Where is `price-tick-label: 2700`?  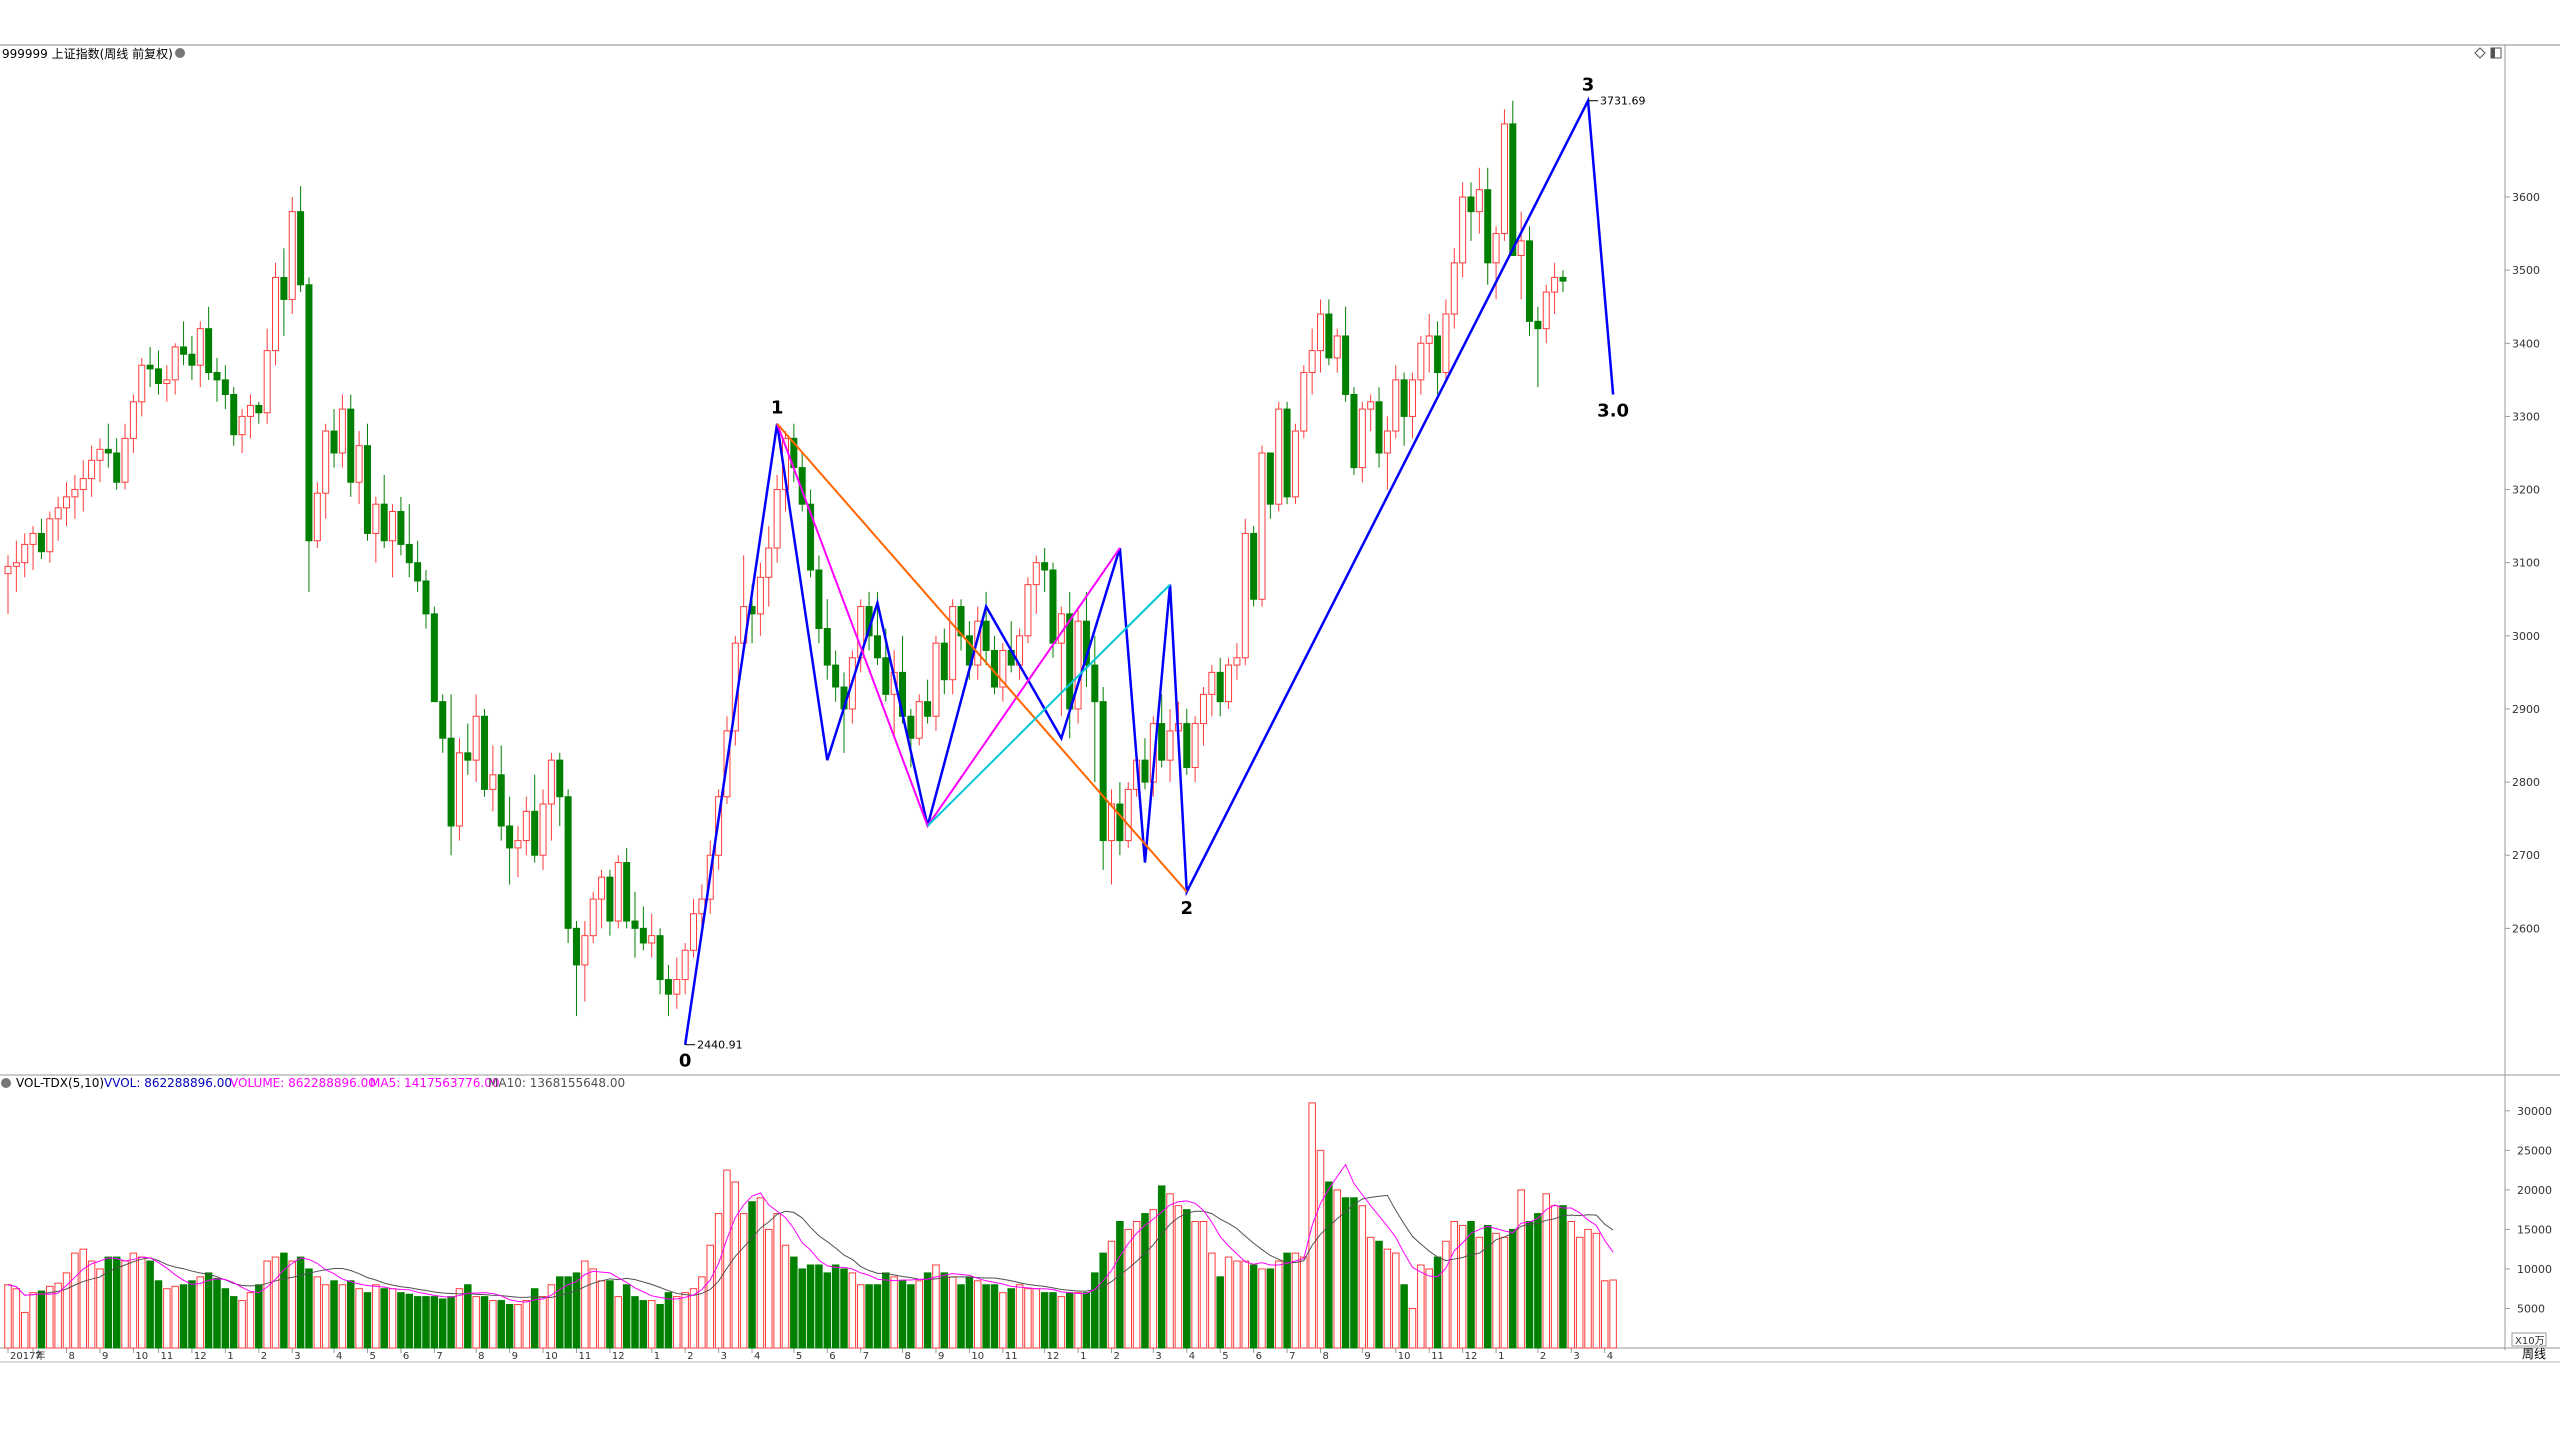
price-tick-label: 2700 is located at coordinates (2526, 855).